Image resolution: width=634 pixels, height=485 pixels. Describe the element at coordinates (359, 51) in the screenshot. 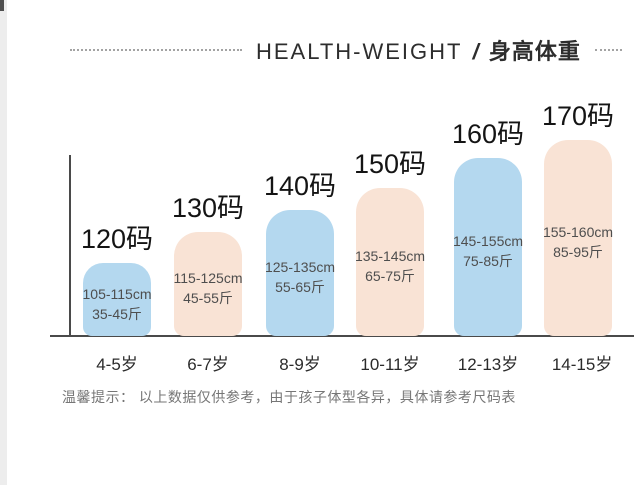

I see `title-english: HEALTH-WEIGHT` at that location.